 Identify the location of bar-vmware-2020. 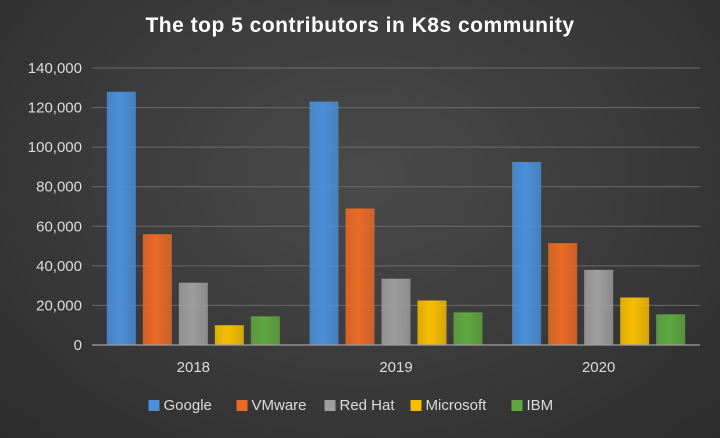
(563, 294).